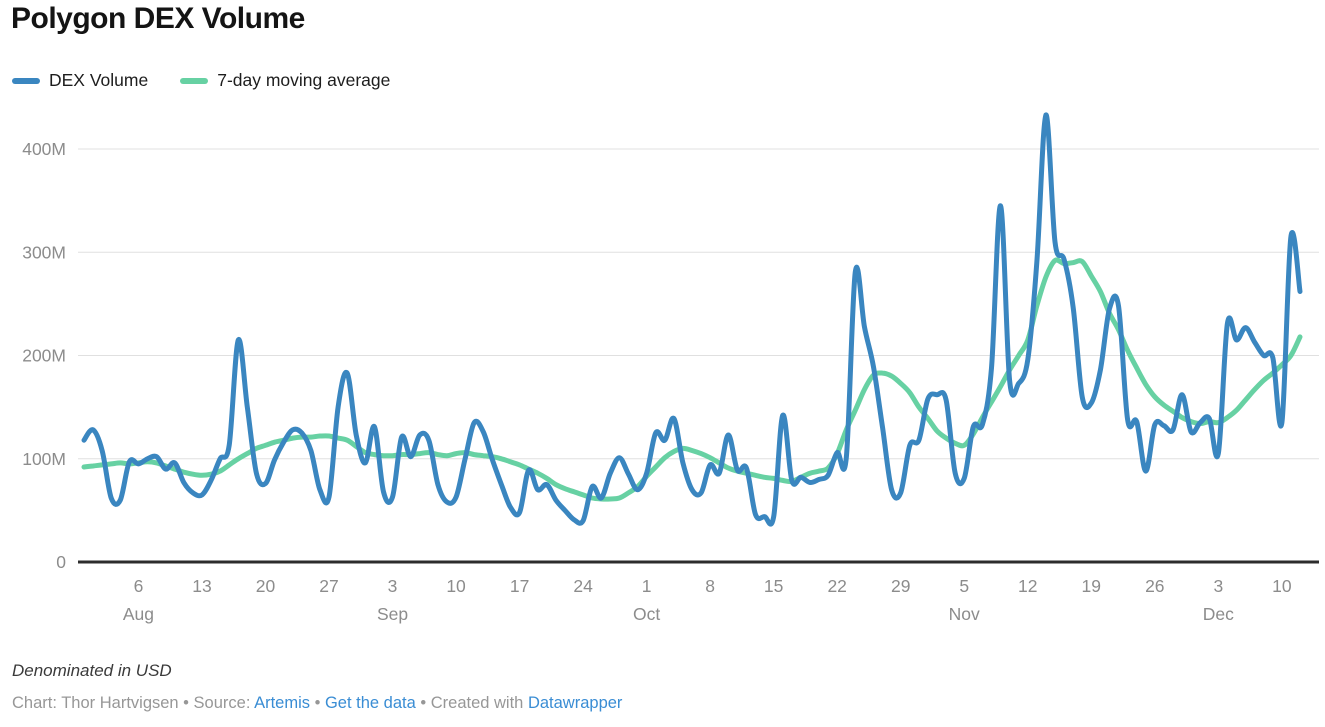  Describe the element at coordinates (201, 586) in the screenshot. I see `x-axis-day-label: 13` at that location.